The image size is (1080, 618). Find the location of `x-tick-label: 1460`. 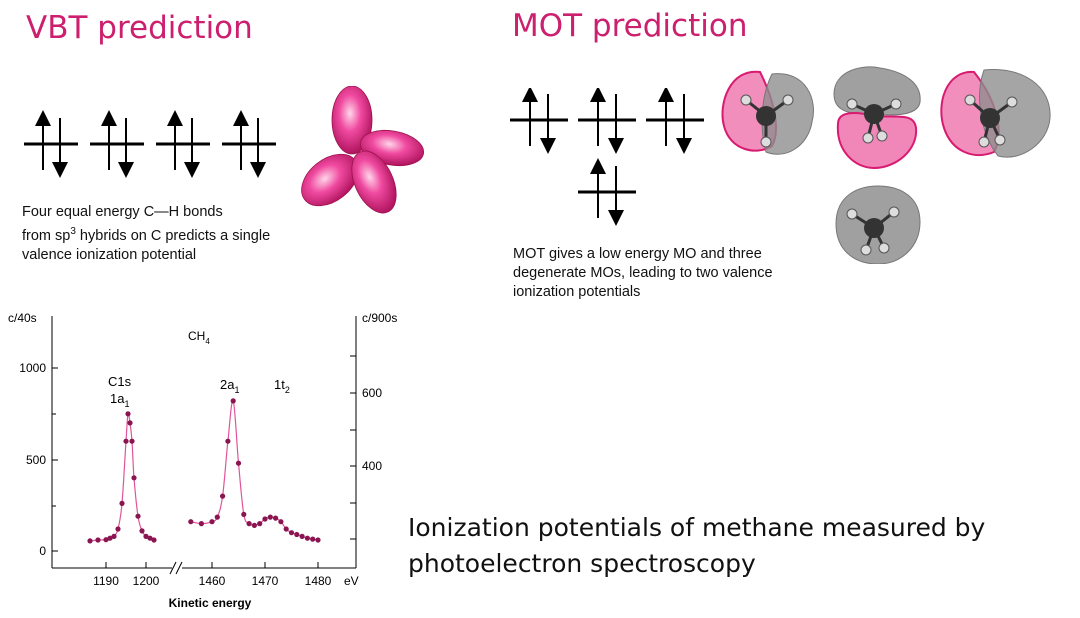

x-tick-label: 1460 is located at coordinates (212, 581).